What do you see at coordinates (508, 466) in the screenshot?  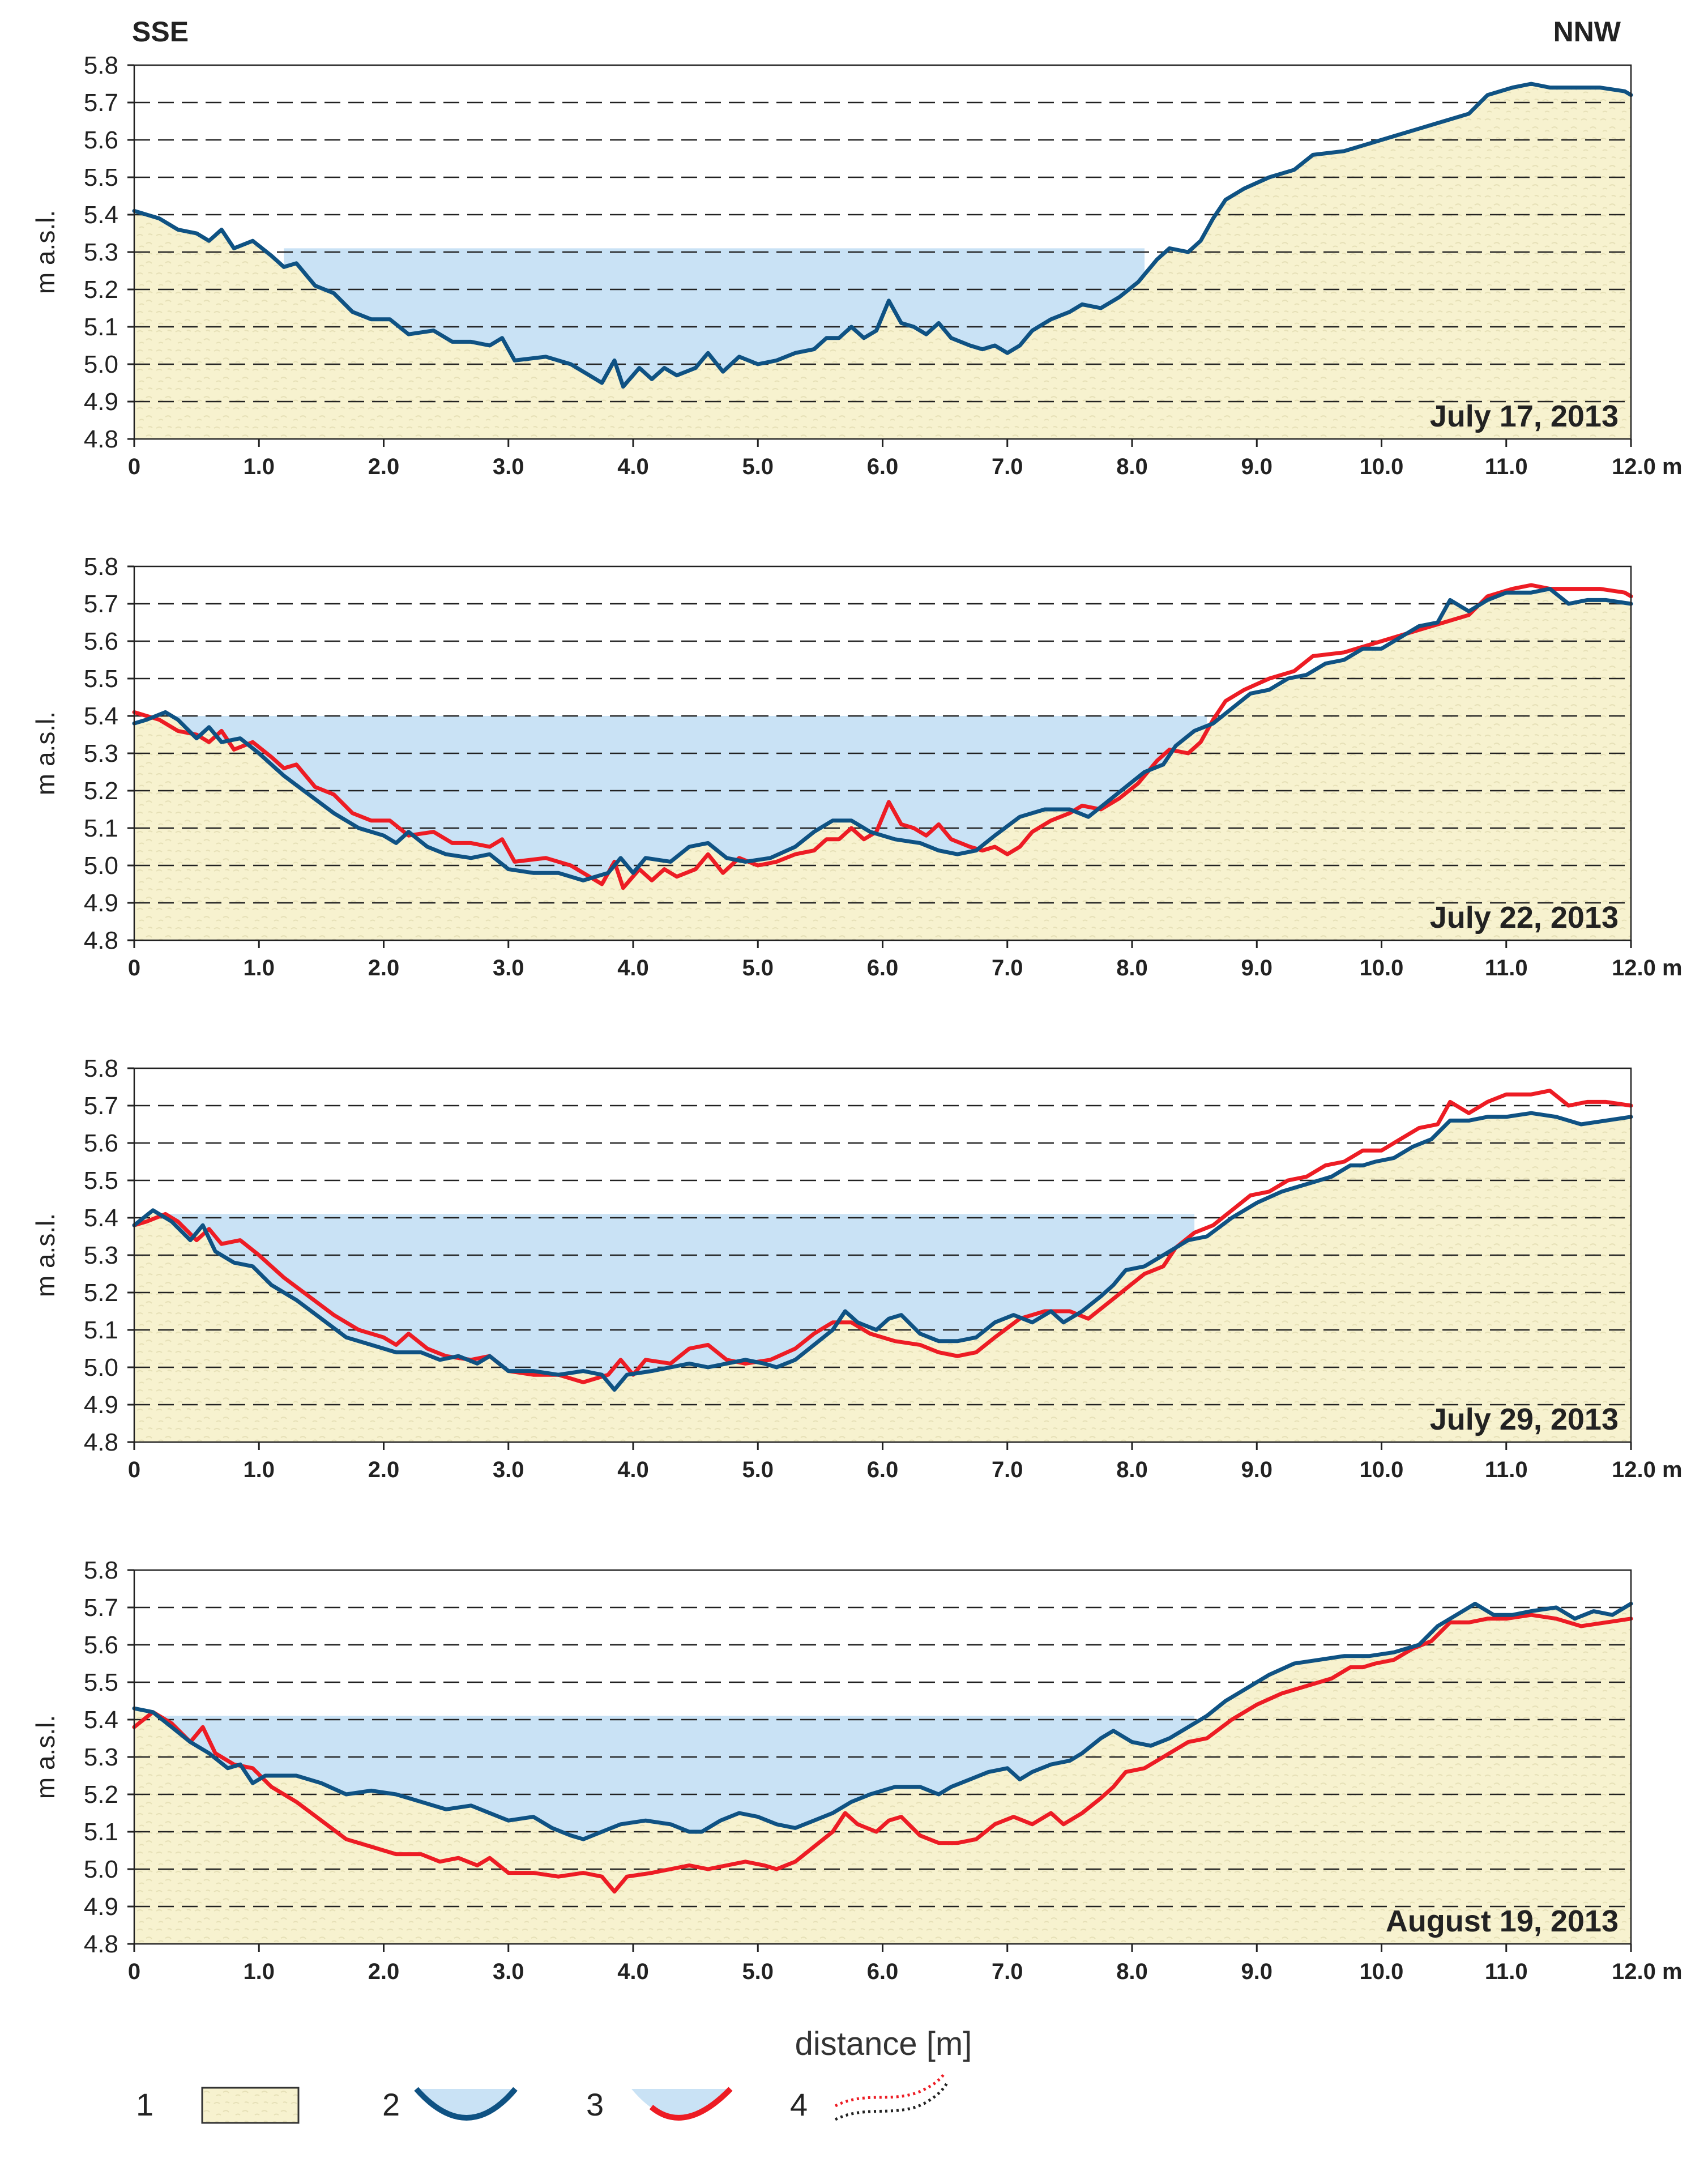 I see `x-tick-label: 3.0` at bounding box center [508, 466].